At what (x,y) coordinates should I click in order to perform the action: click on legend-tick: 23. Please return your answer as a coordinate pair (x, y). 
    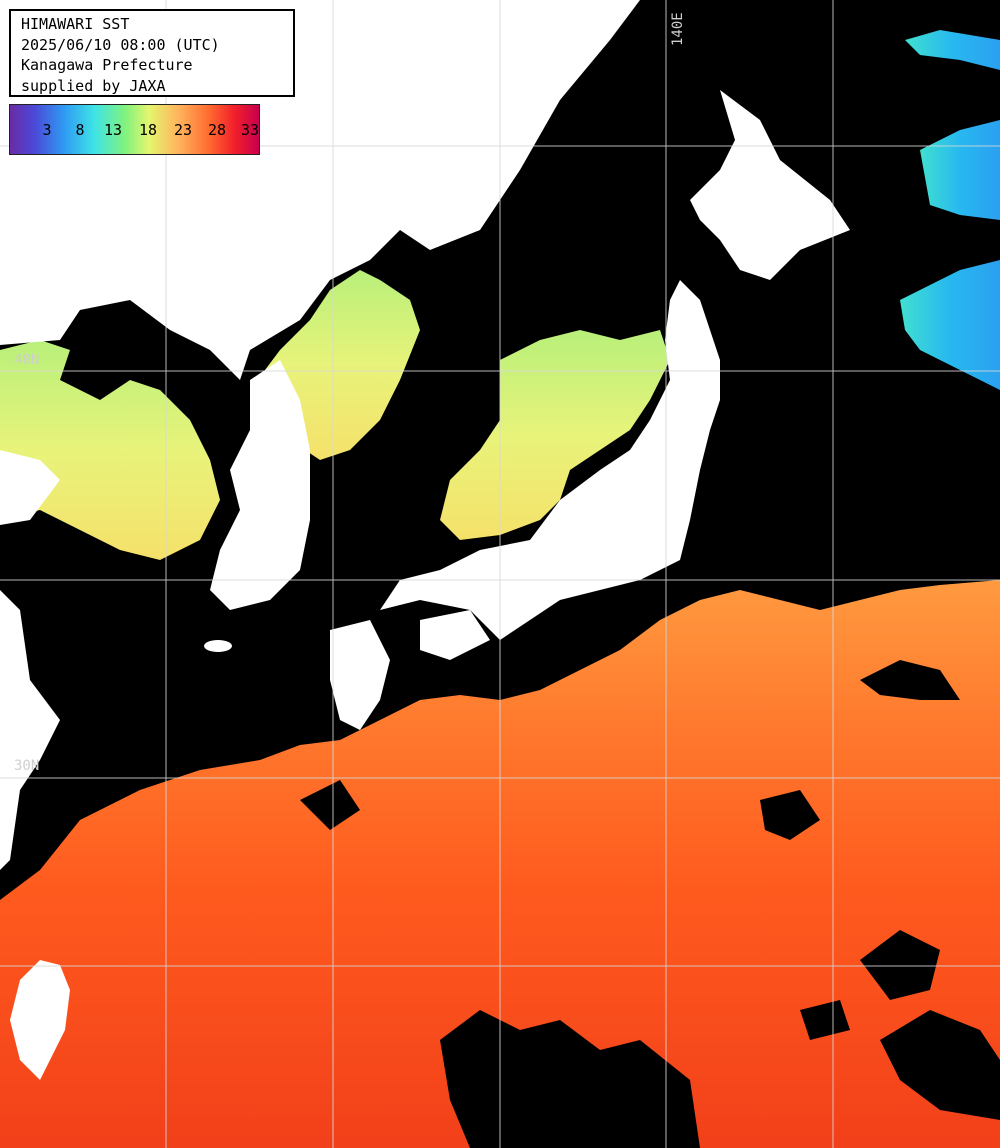
    Looking at the image, I should click on (183, 130).